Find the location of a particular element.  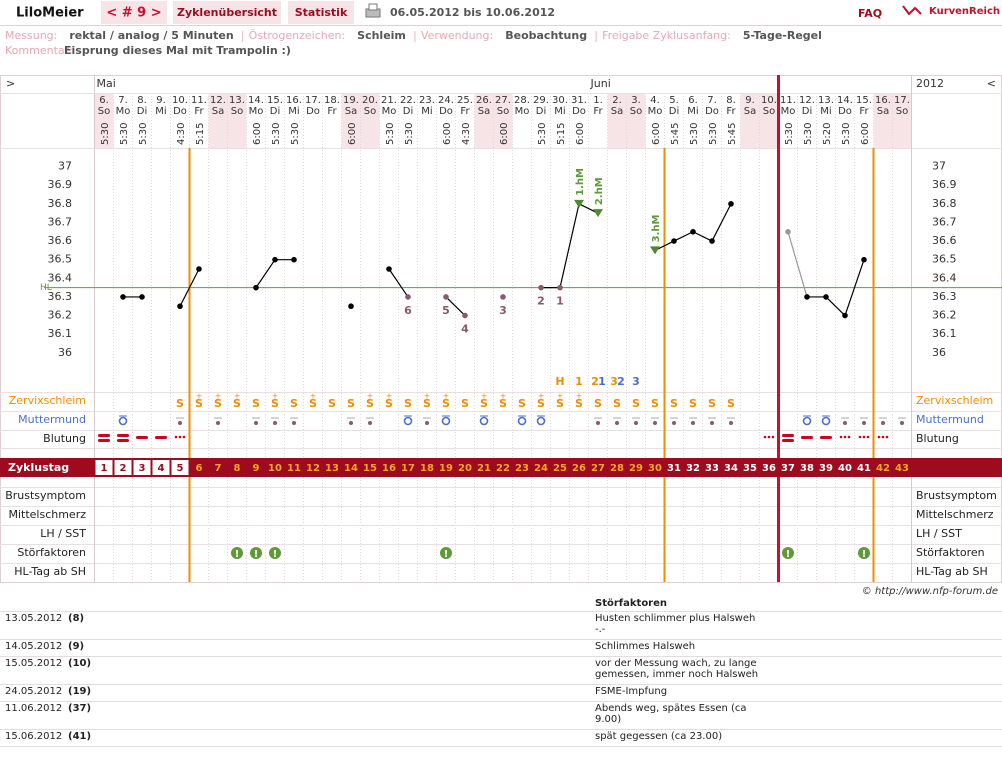

peak-label: 2 is located at coordinates (595, 381).